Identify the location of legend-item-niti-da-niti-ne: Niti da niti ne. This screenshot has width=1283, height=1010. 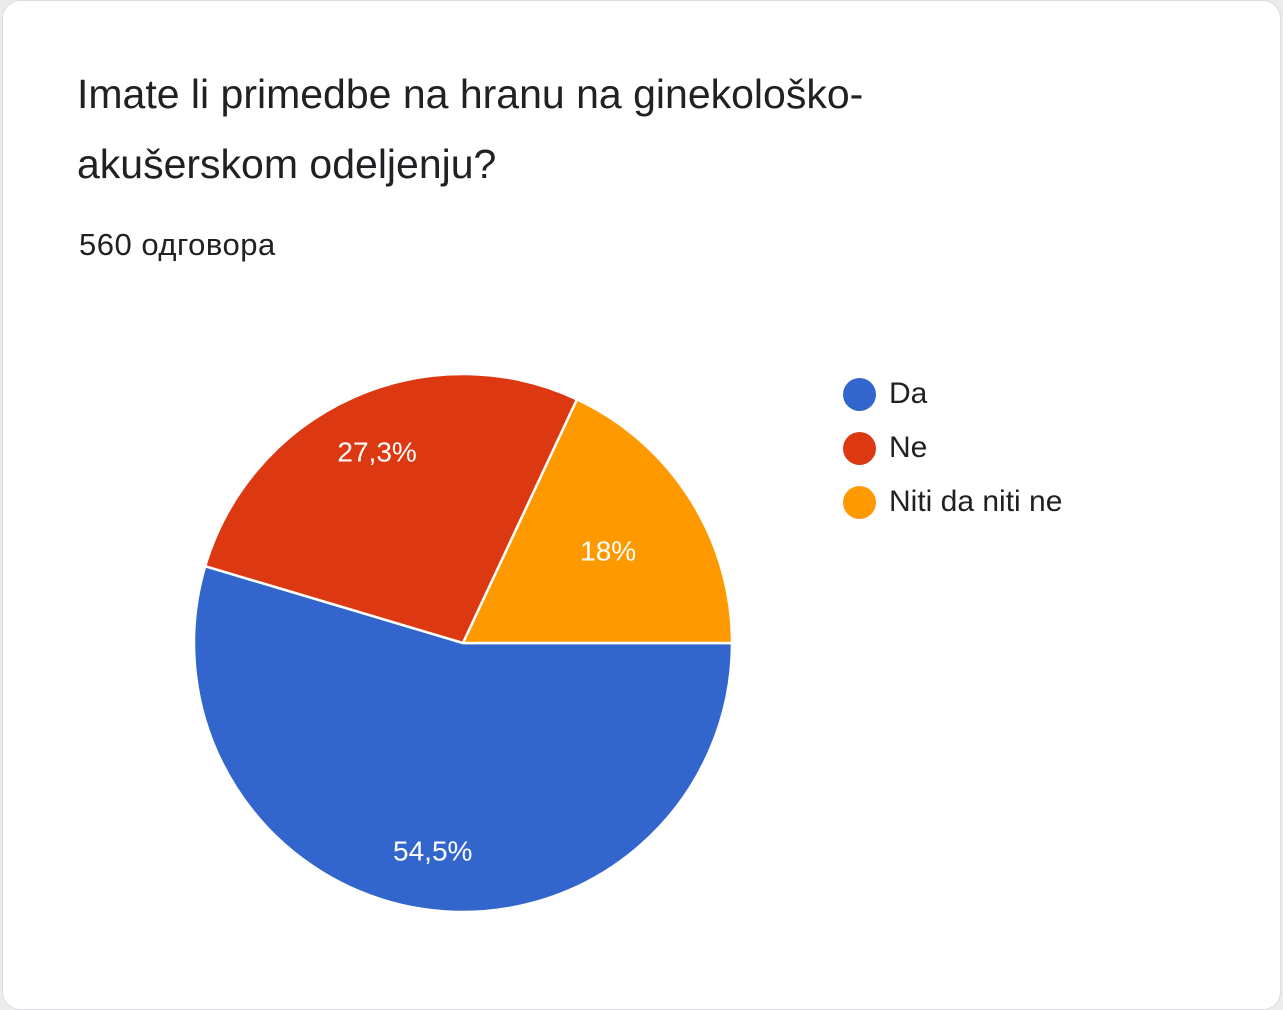
(952, 502).